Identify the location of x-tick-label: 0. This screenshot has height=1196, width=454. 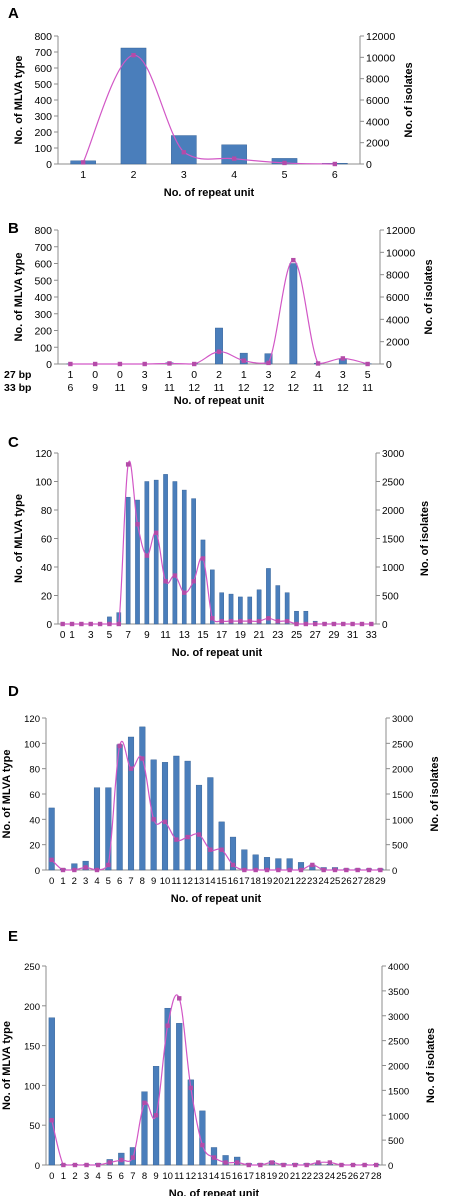
(194, 375).